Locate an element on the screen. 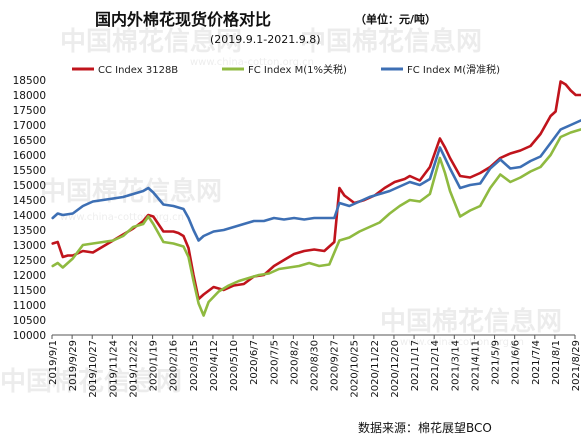  x-tick-label: 2019/9/29 is located at coordinates (73, 365).